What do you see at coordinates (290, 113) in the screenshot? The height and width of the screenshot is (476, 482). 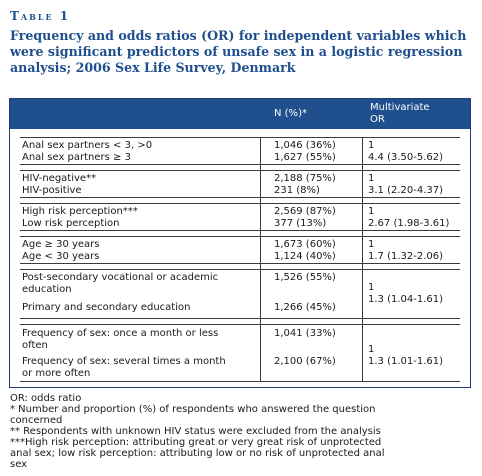 I see `header-n-percent: N (%)*` at bounding box center [290, 113].